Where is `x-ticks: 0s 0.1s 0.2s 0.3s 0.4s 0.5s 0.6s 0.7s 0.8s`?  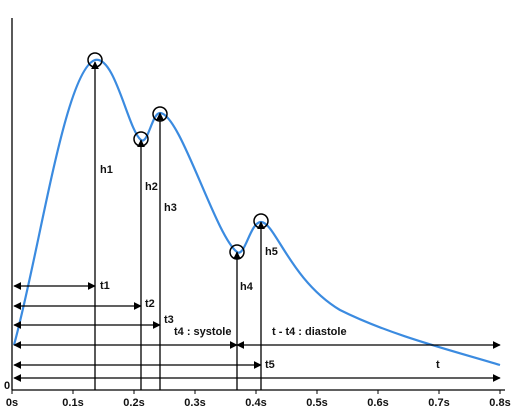
x-ticks: 0s 0.1s 0.2s 0.3s 0.4s 0.5s 0.6s 0.7s 0.8s is located at coordinates (258, 399).